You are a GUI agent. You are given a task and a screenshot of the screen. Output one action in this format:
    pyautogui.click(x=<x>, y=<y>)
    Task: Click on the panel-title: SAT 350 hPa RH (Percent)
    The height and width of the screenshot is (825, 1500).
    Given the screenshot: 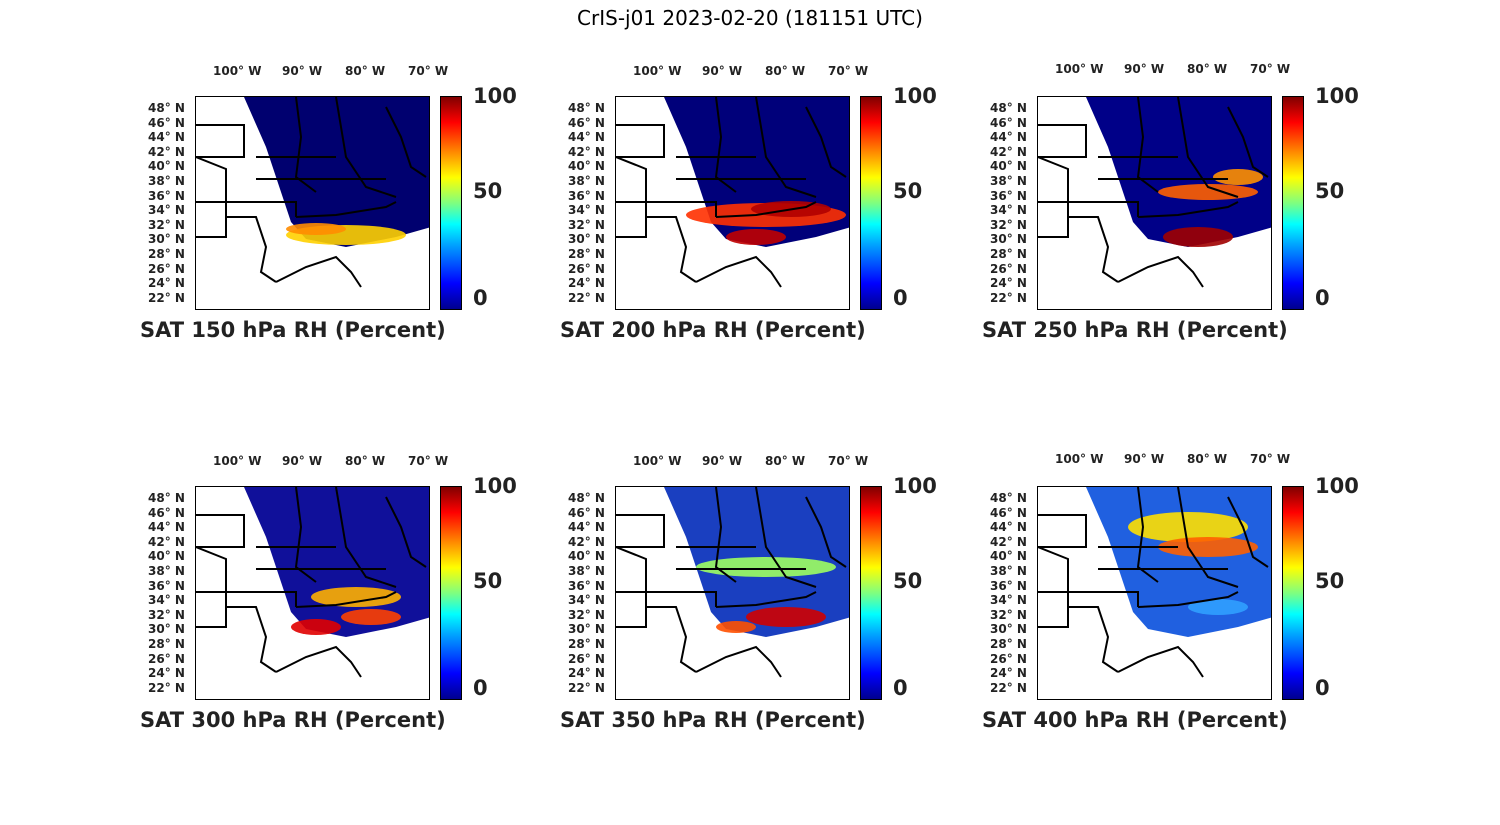 What is the action you would take?
    pyautogui.click(x=713, y=720)
    